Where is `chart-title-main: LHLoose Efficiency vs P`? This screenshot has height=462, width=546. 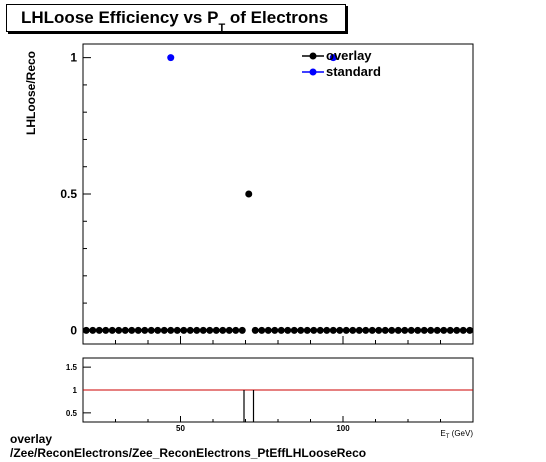
chart-title-main: LHLoose Efficiency vs P is located at coordinates (120, 17).